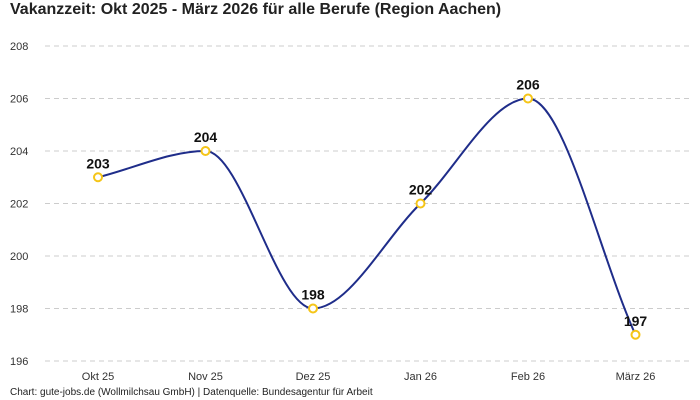 This screenshot has height=400, width=700. Describe the element at coordinates (205, 377) in the screenshot. I see `x-tick-label: Nov 25` at that location.